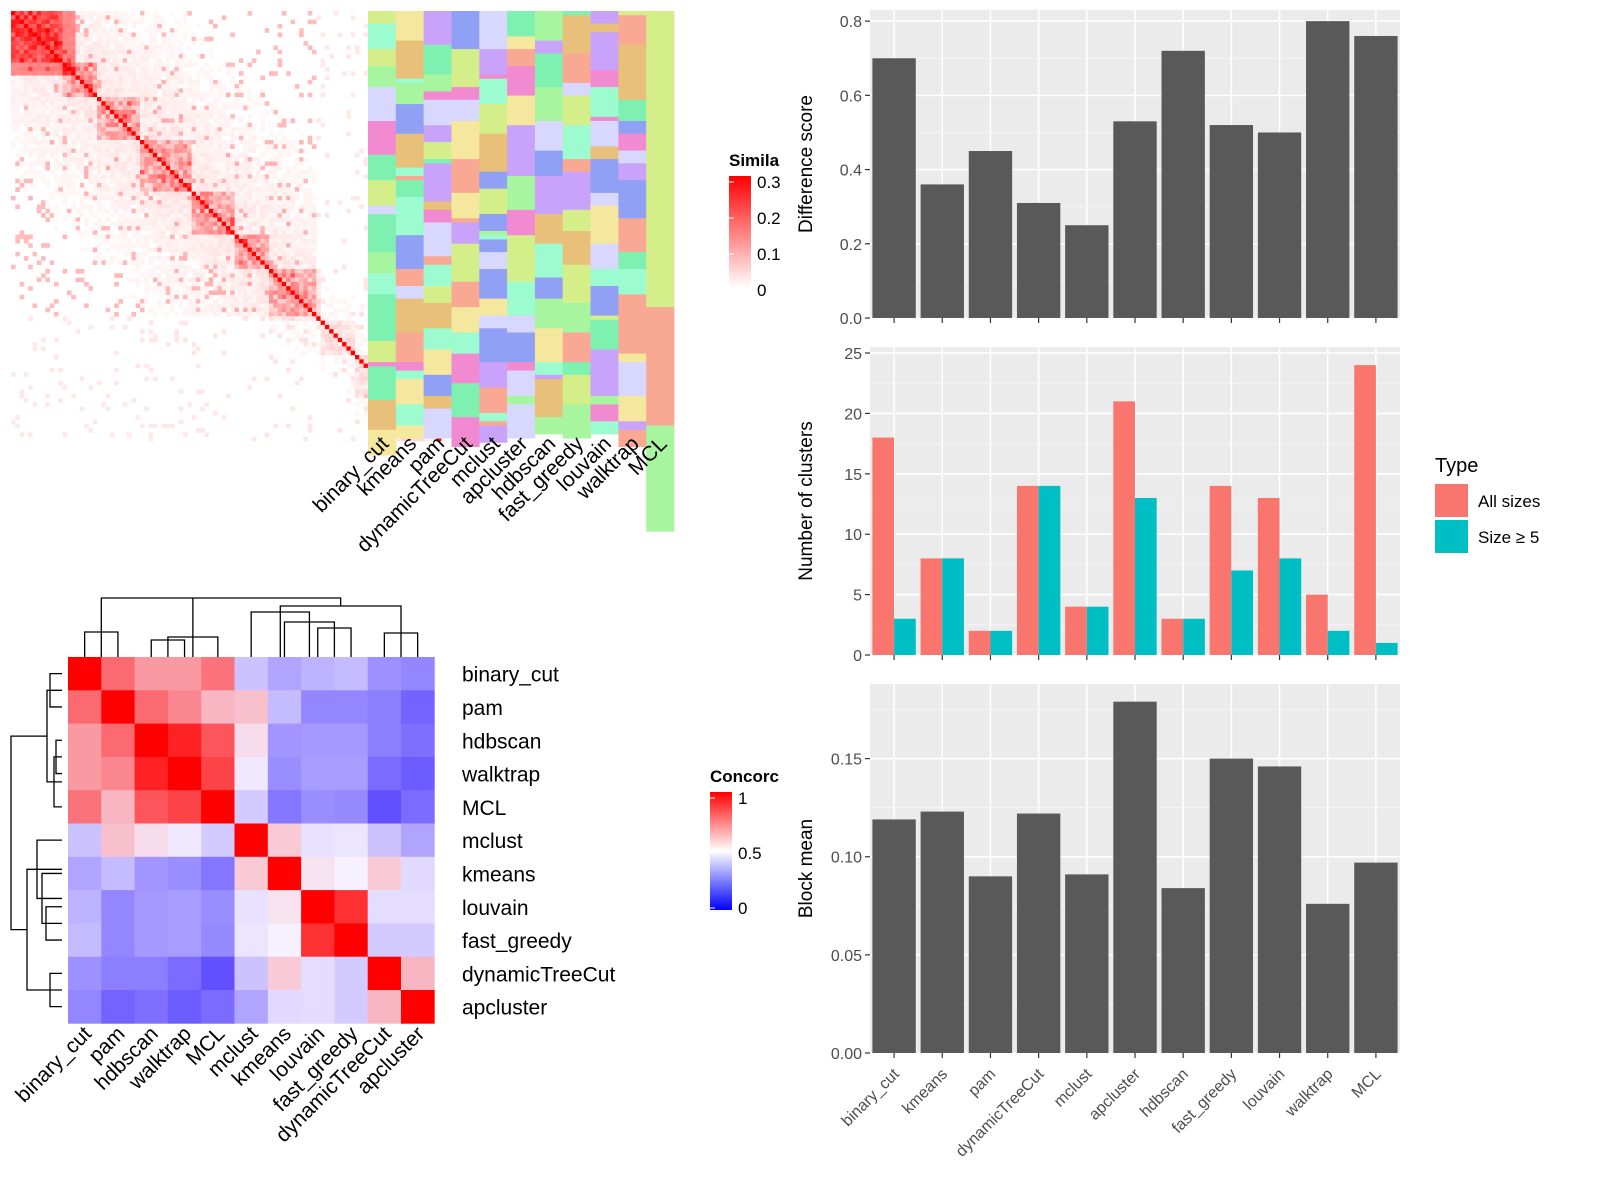  Describe the element at coordinates (857, 596) in the screenshot. I see `y-tick-label: 5` at that location.